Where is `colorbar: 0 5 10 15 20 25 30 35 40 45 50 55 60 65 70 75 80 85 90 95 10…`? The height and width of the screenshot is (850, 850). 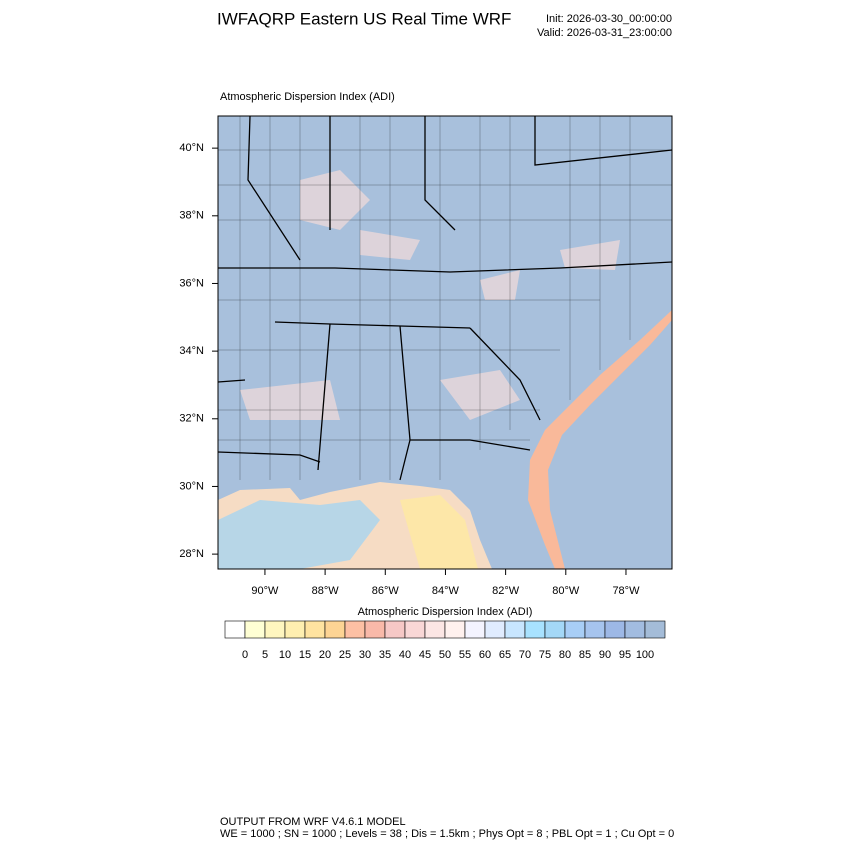
colorbar: 0 5 10 15 20 25 30 35 40 45 50 55 60 65 70 75 80 85 90 95 10… is located at coordinates (445, 640).